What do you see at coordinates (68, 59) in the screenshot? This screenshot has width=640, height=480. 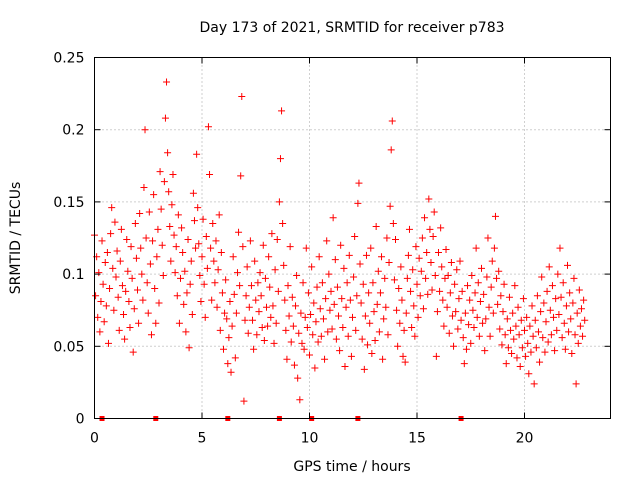 I see `y-tick-label: 0.25` at bounding box center [68, 59].